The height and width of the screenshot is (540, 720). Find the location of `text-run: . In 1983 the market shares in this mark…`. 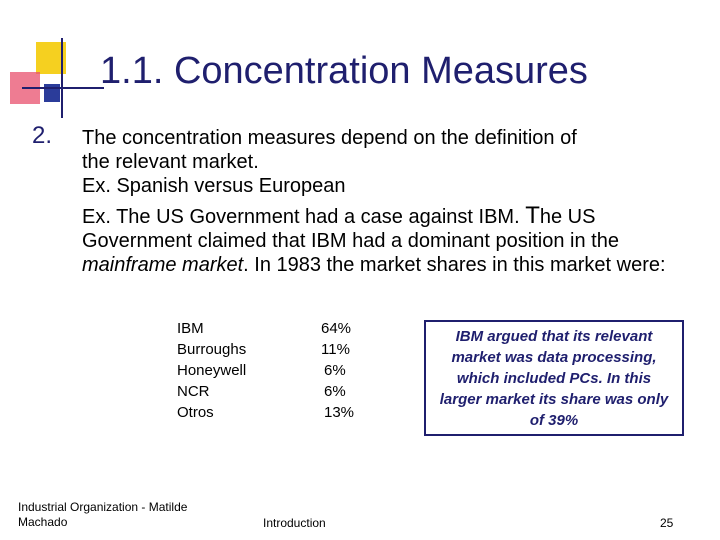

text-run: . In 1983 the market shares in this mark… is located at coordinates (454, 265).